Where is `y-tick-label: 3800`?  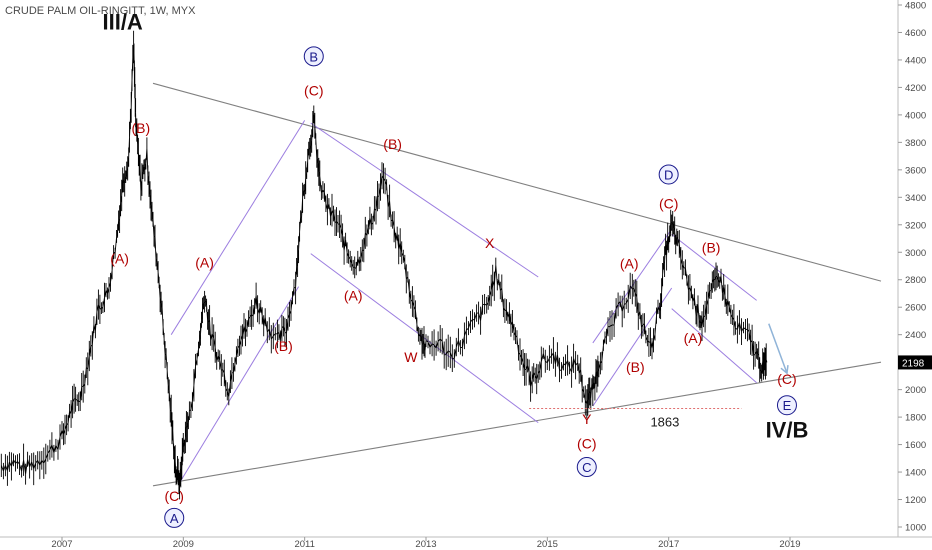 y-tick-label: 3800 is located at coordinates (915, 143).